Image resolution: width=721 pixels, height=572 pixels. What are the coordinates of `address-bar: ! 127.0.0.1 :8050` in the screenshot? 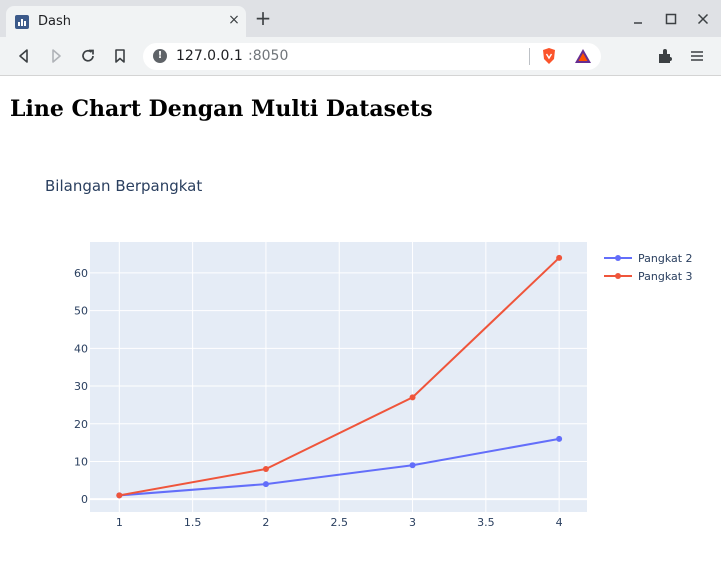 It's located at (372, 56).